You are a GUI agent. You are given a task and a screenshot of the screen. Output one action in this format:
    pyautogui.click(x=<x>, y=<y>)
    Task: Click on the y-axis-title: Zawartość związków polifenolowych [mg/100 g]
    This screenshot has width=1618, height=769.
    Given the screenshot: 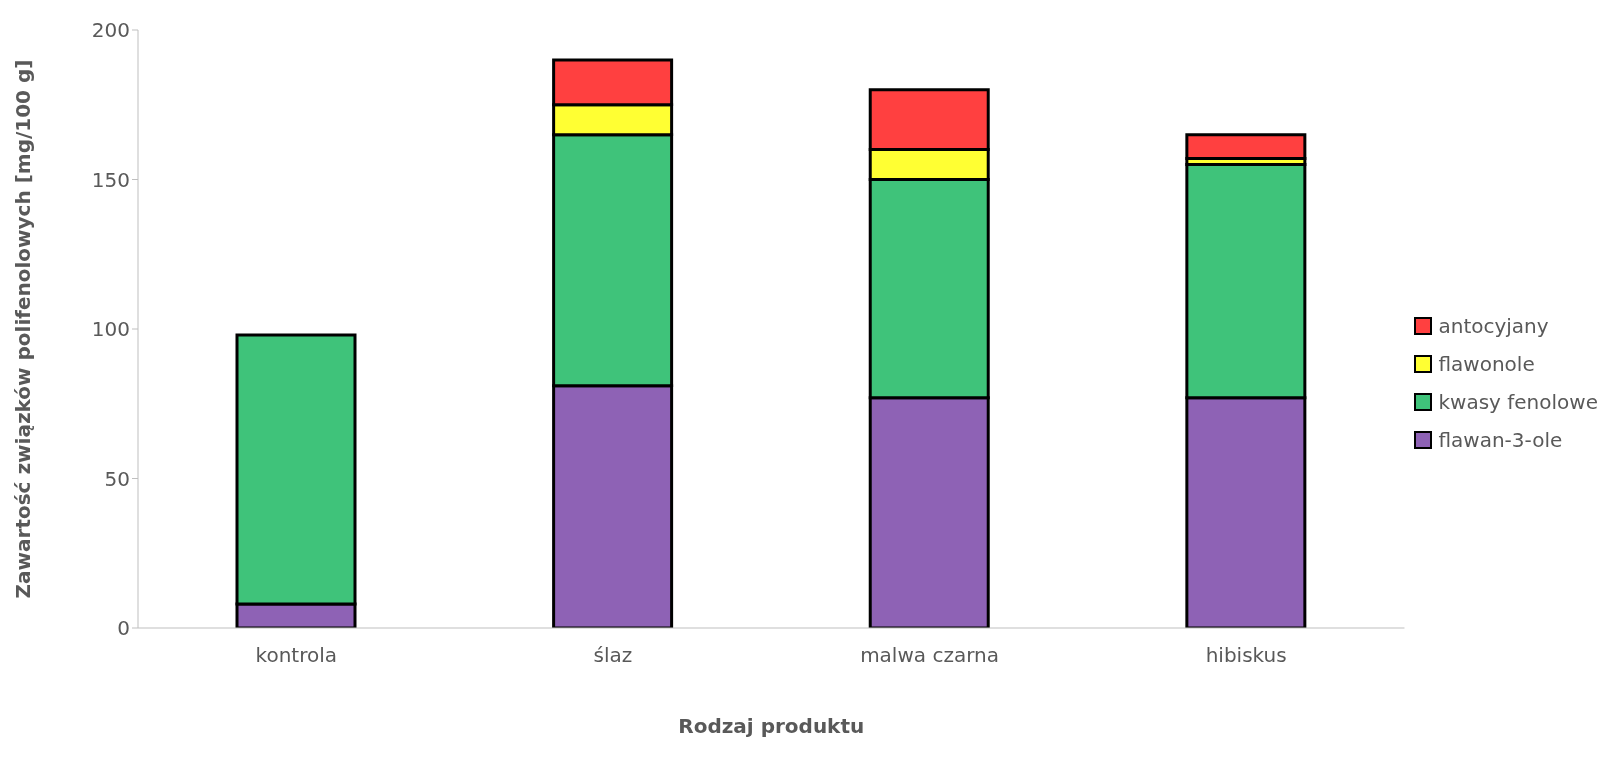 What is the action you would take?
    pyautogui.click(x=23, y=329)
    